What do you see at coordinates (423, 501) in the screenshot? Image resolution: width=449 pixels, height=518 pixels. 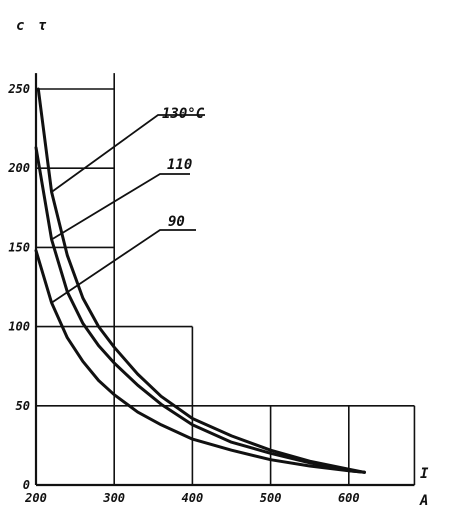 I see `x-axis-unit: A` at bounding box center [423, 501].